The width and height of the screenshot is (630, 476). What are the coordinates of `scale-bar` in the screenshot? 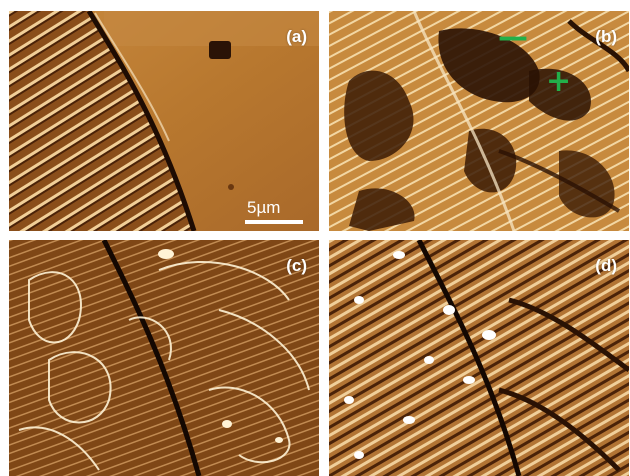 It's located at (274, 222).